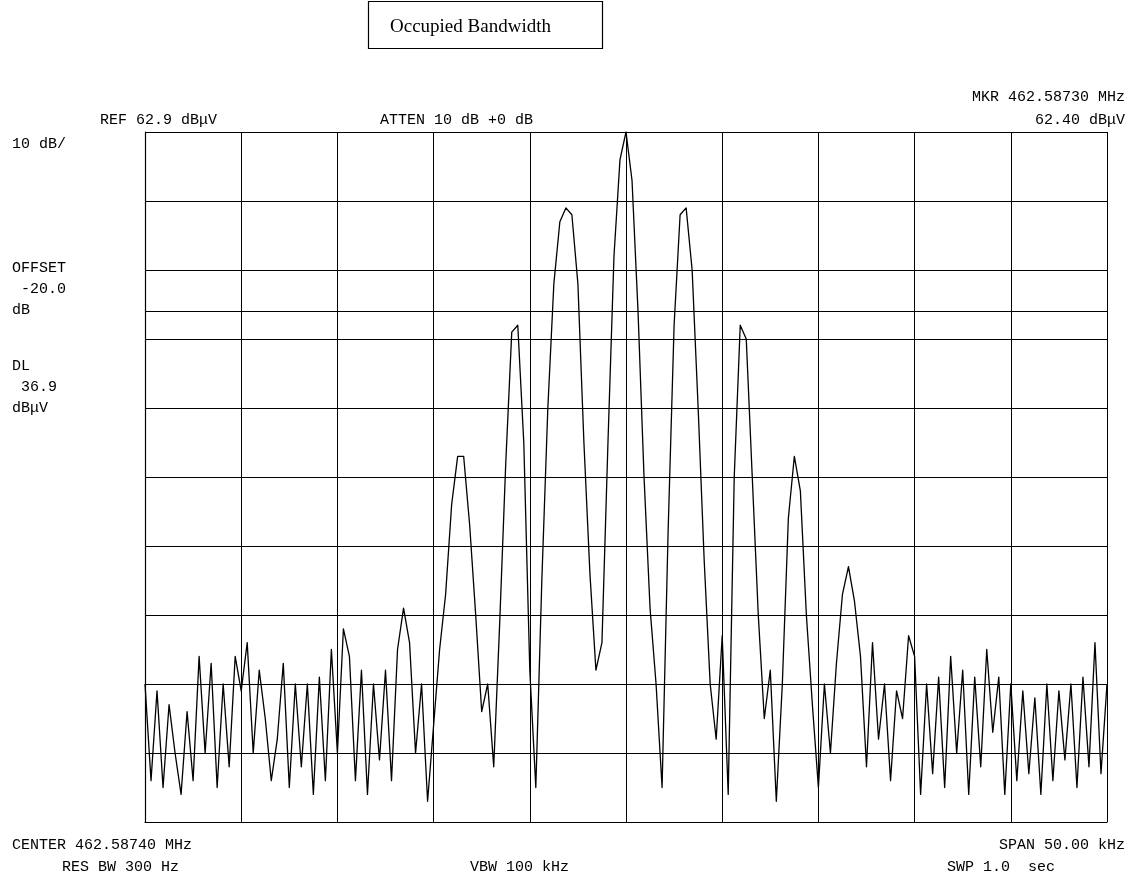 This screenshot has width=1133, height=878. Describe the element at coordinates (121, 867) in the screenshot. I see `text: RES BW 300 Hz` at that location.